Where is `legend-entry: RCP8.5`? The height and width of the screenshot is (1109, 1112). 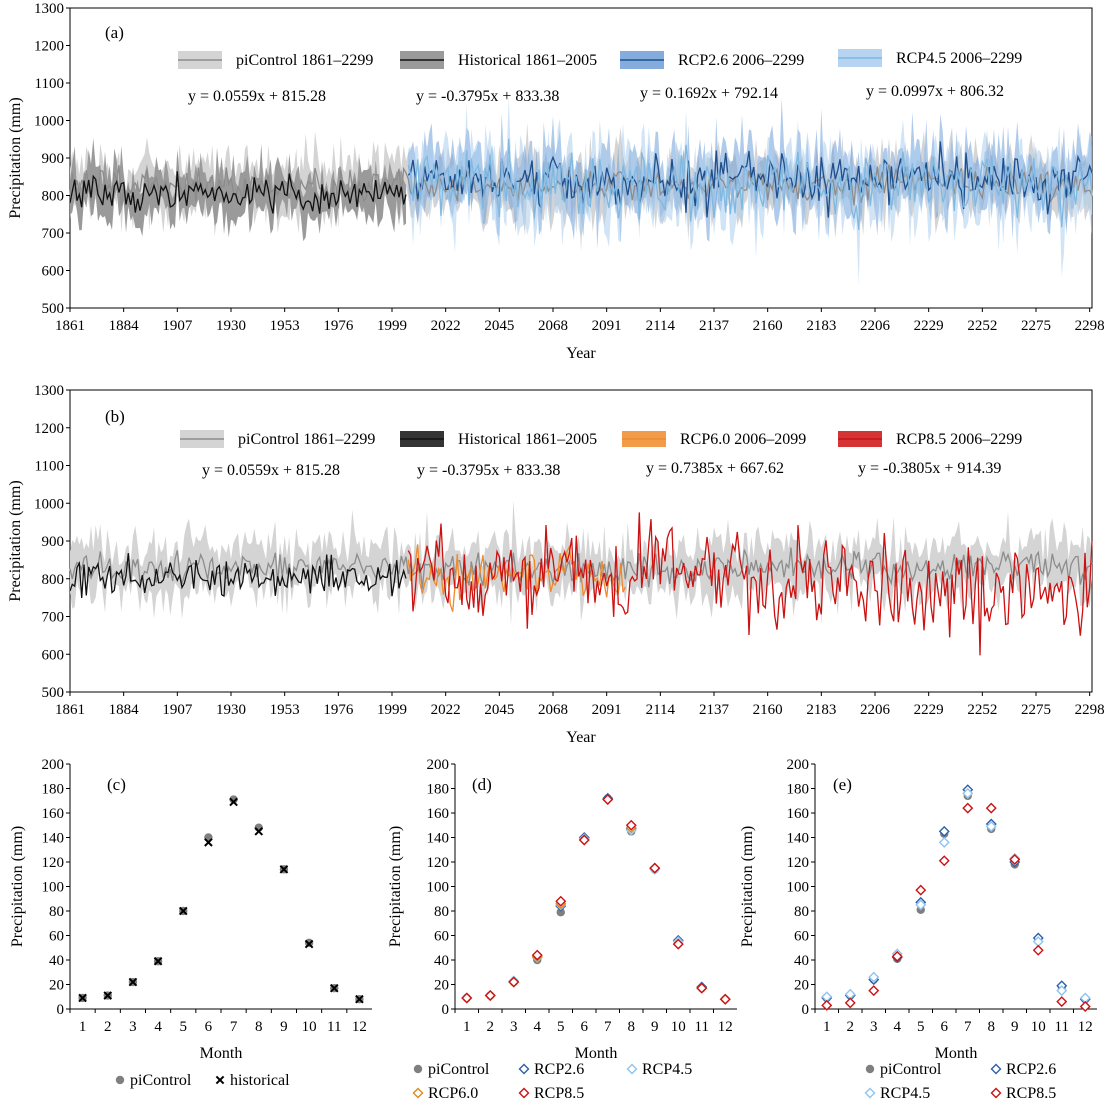
legend-entry: RCP8.5 is located at coordinates (551, 1093).